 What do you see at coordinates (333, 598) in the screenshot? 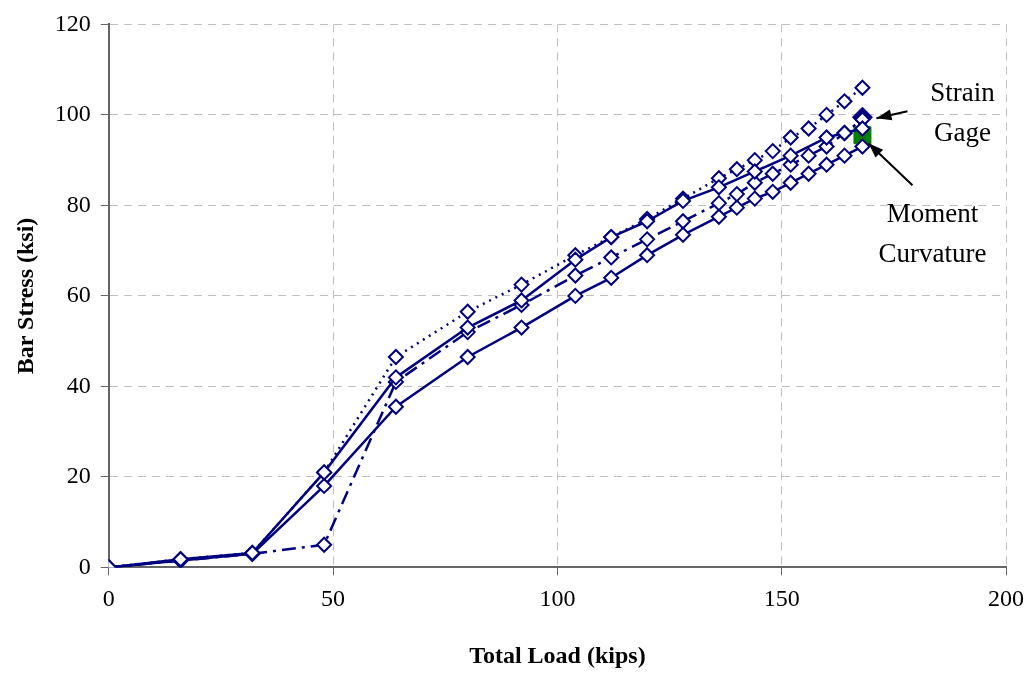
I see `x-tick-label: 50` at bounding box center [333, 598].